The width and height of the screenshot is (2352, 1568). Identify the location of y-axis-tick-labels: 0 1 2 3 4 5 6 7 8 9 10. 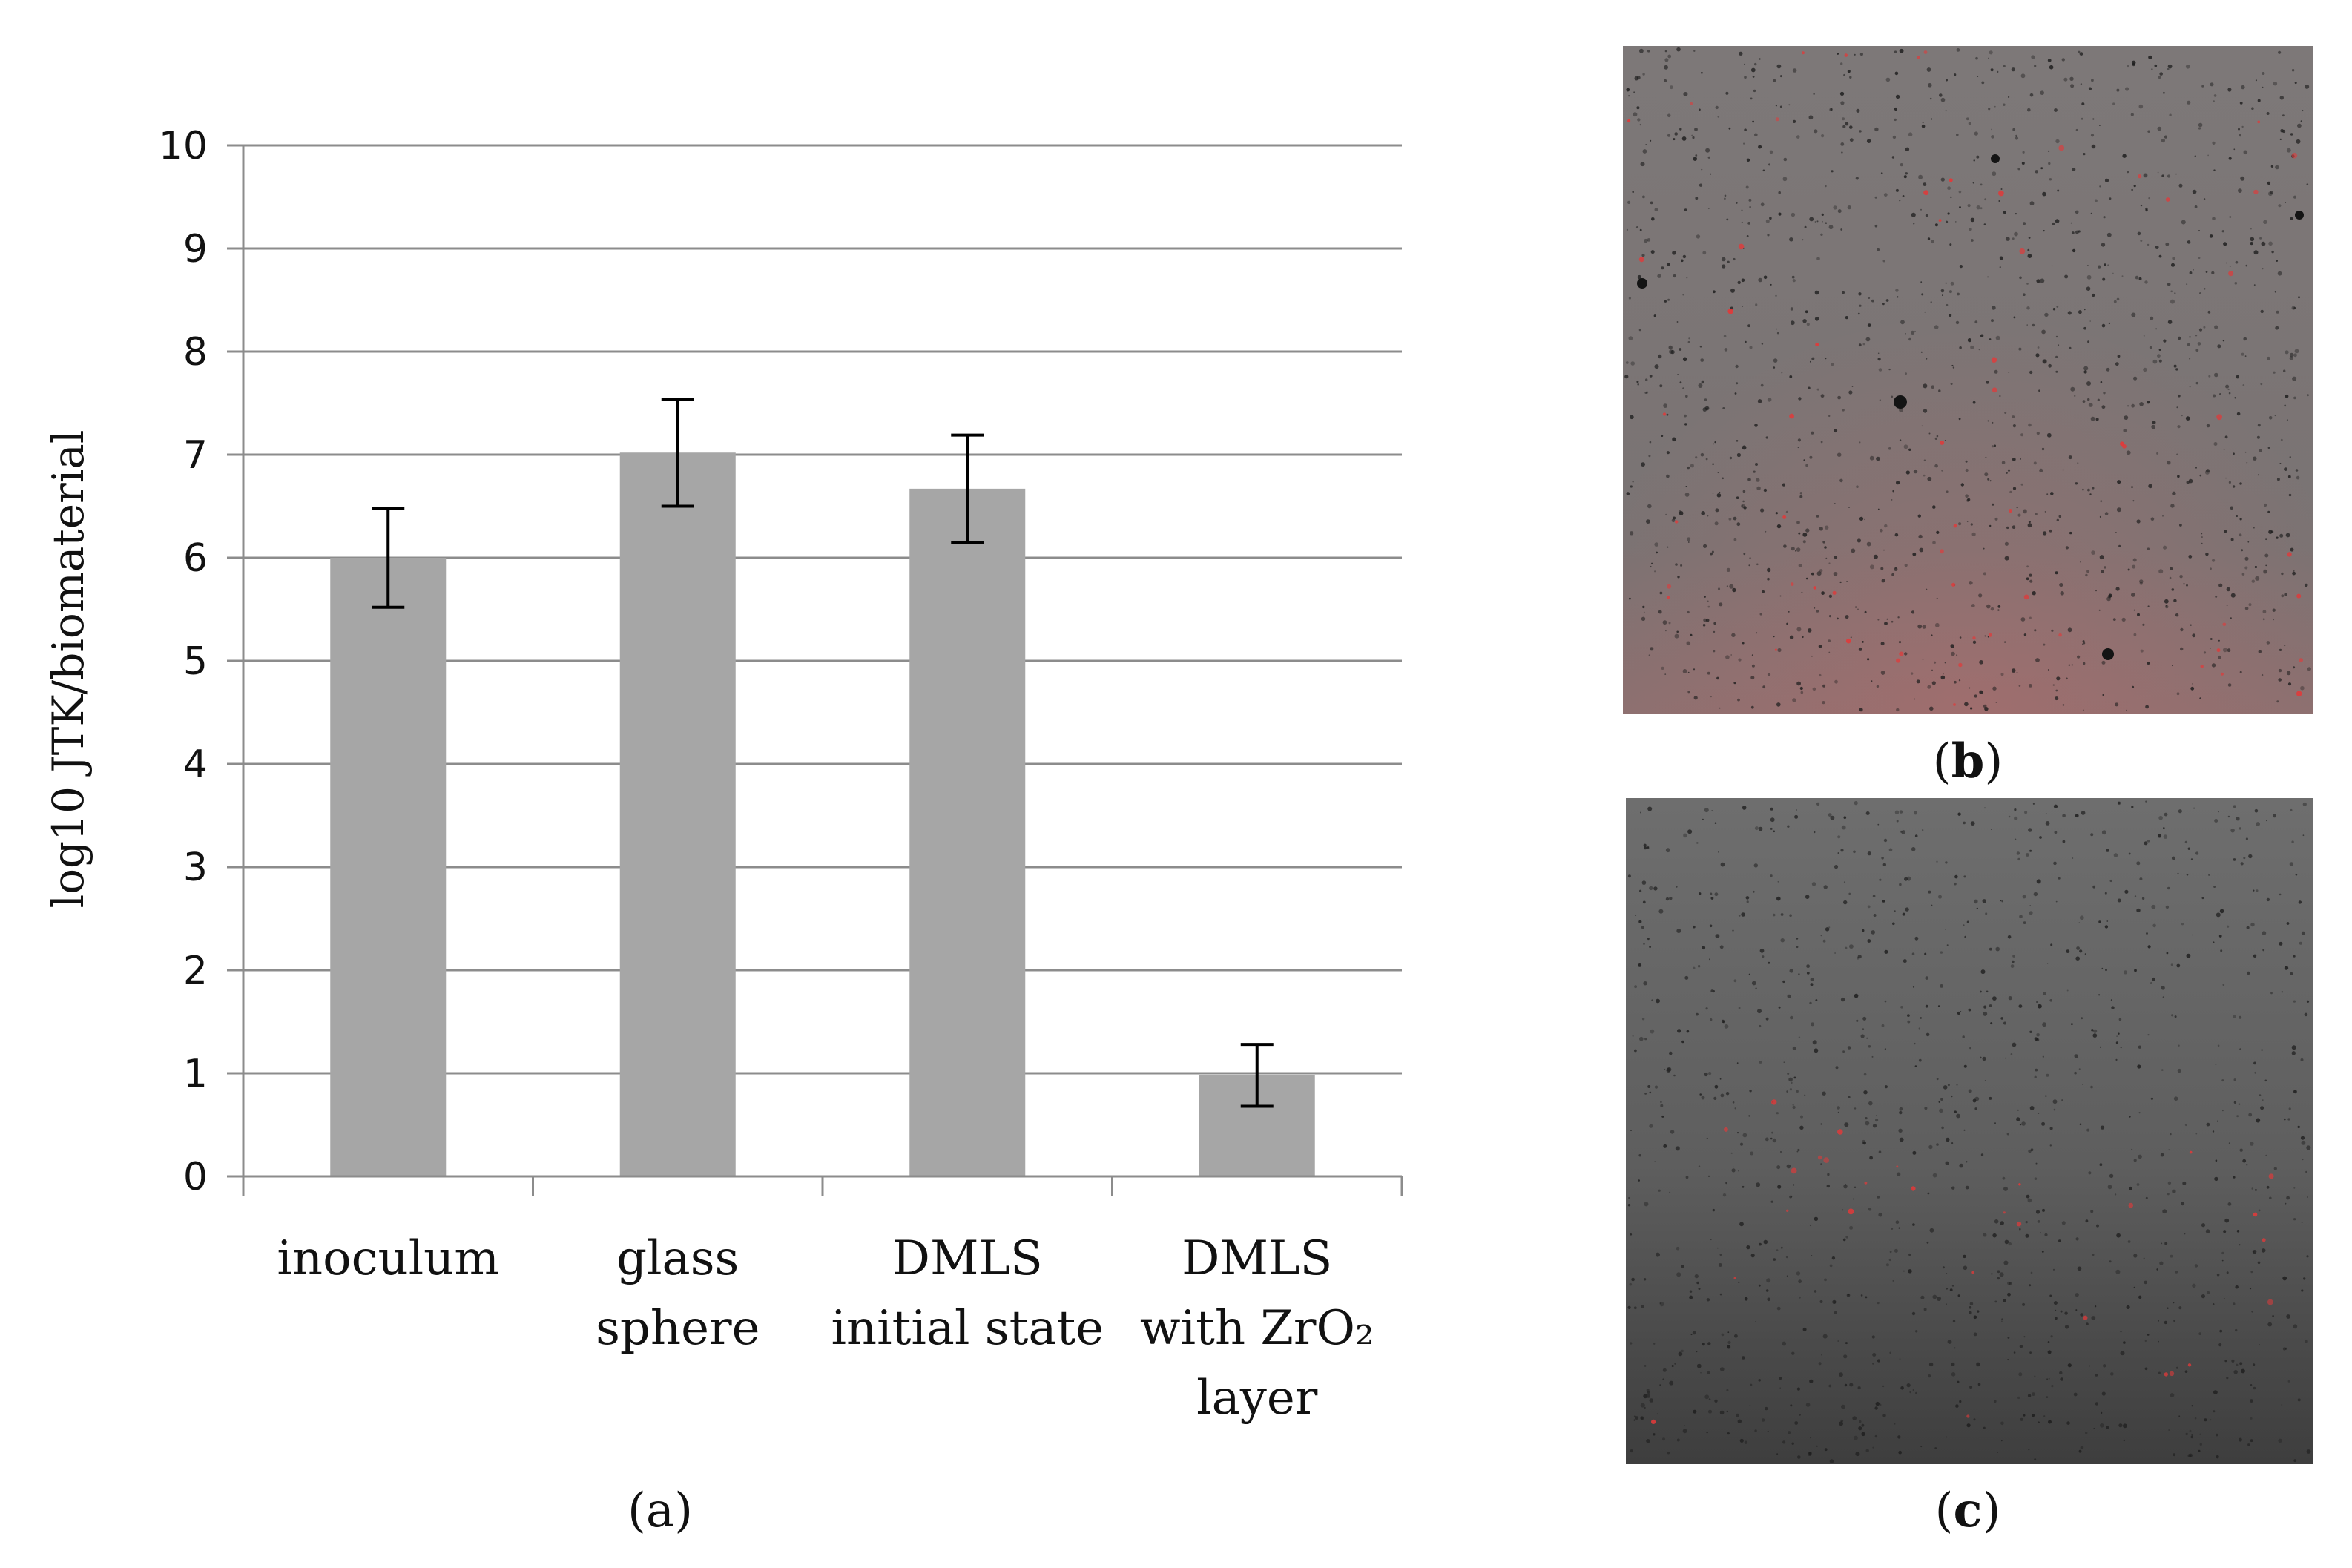
(184, 662).